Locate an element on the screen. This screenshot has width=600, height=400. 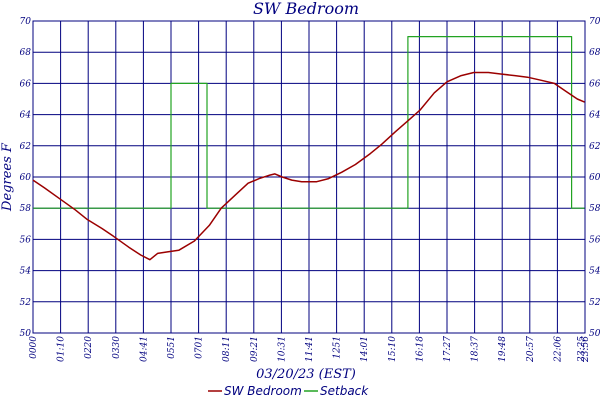
x-tick-label: 22:06 is located at coordinates (558, 349).